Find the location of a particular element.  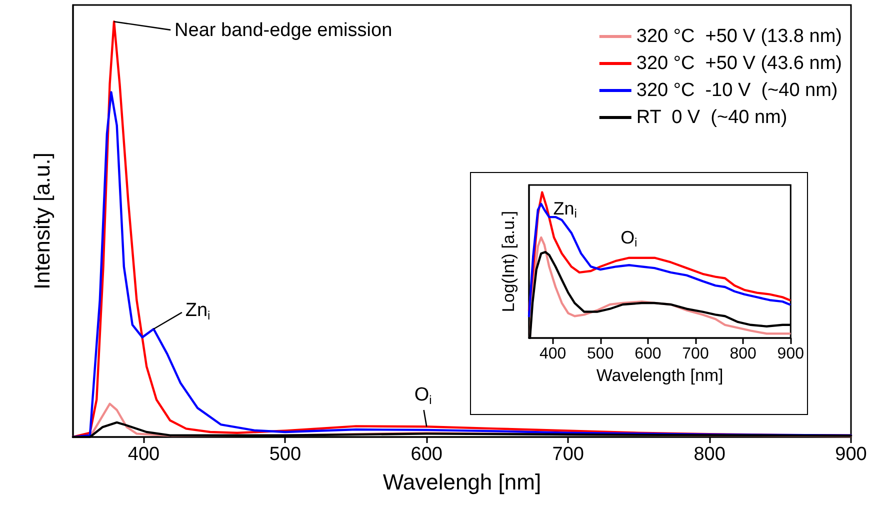

annotation: Near band-edge emission is located at coordinates (283, 31).